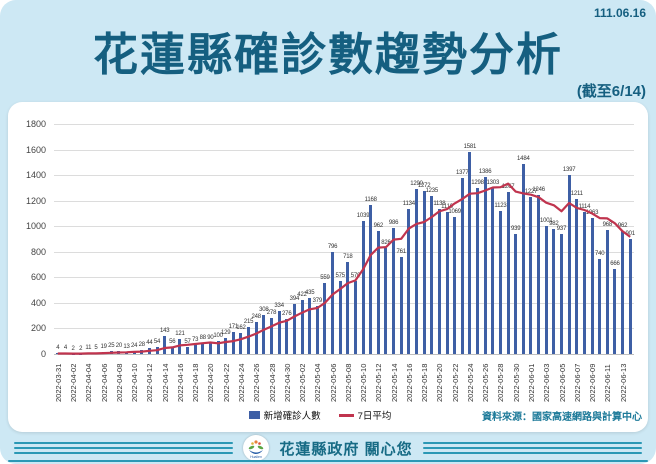 This screenshot has height=464, width=656. Describe the element at coordinates (454, 212) in the screenshot. I see `bar-value-label: 1069` at that location.